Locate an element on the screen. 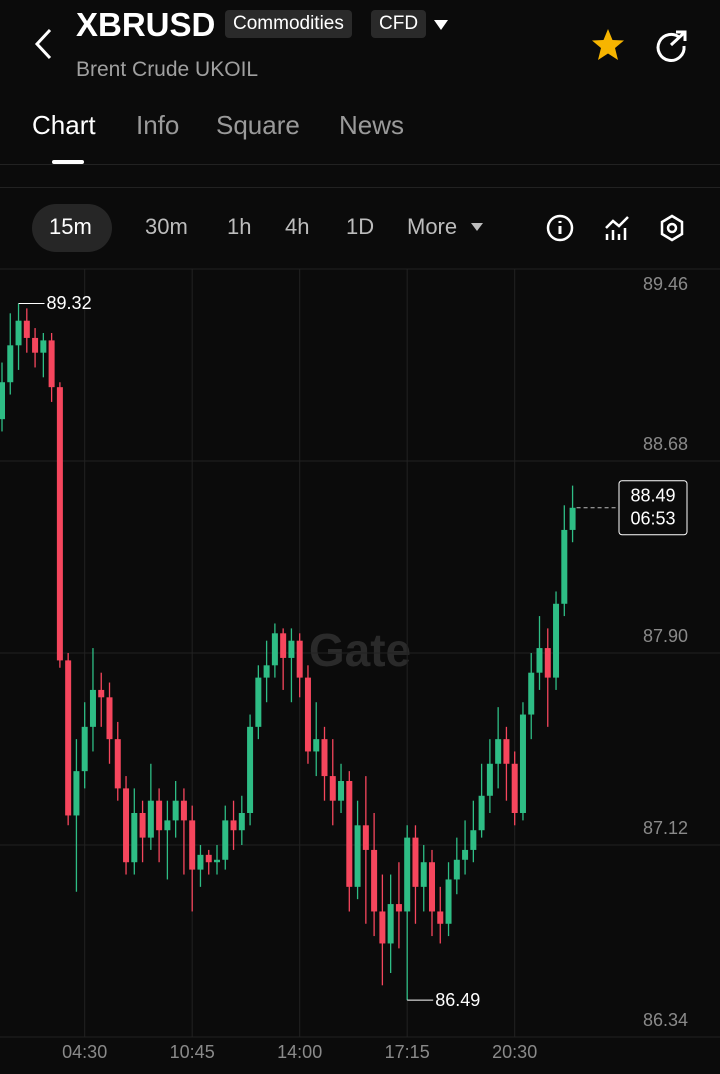 This screenshot has width=720, height=1074. more-arrow is located at coordinates (477, 227).